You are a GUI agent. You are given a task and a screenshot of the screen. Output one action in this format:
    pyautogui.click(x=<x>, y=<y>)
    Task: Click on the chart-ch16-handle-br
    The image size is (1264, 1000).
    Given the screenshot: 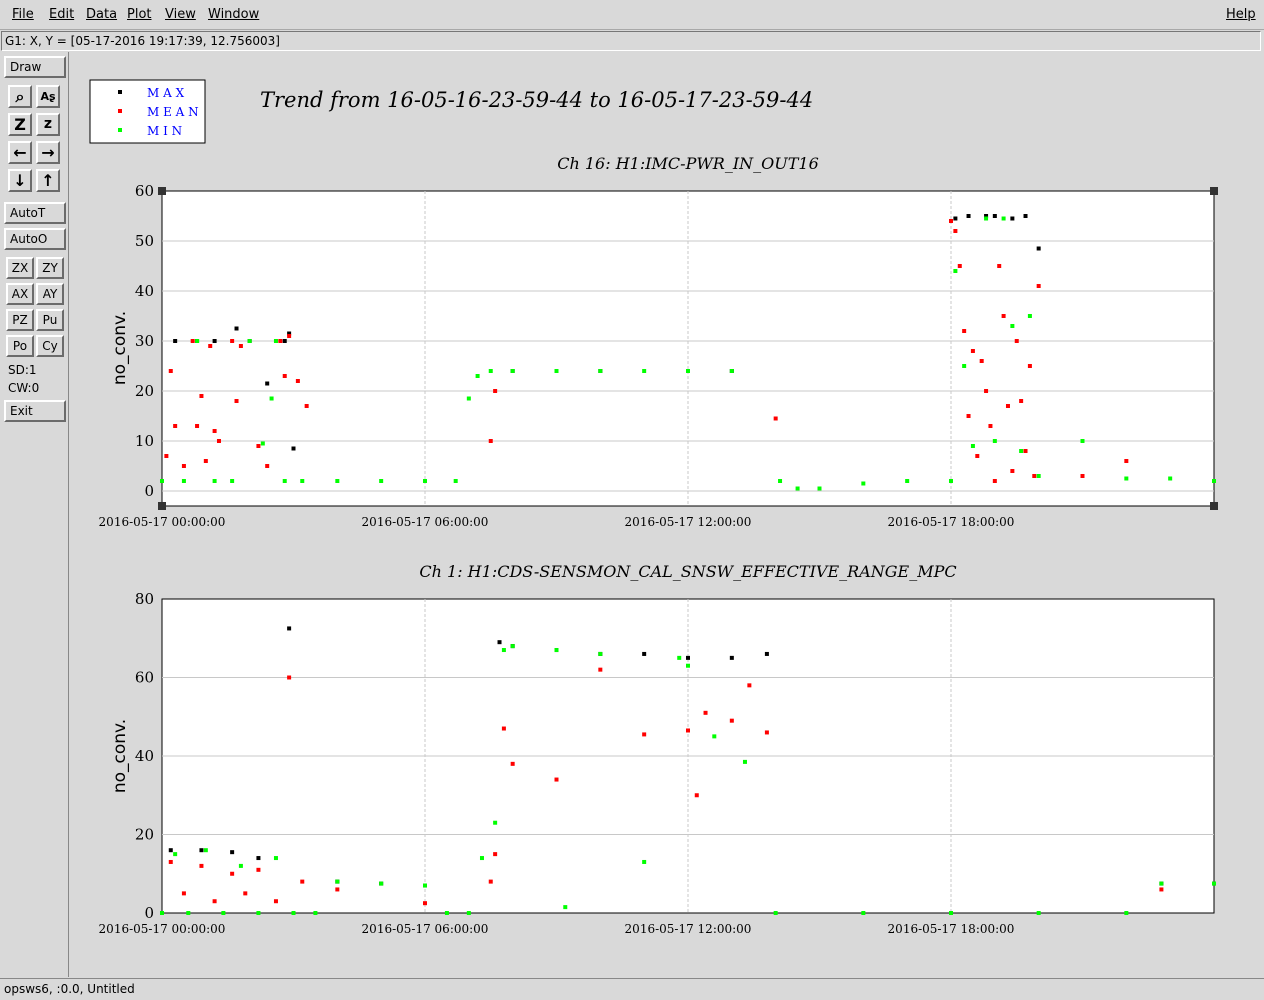 What is the action you would take?
    pyautogui.click(x=1214, y=506)
    